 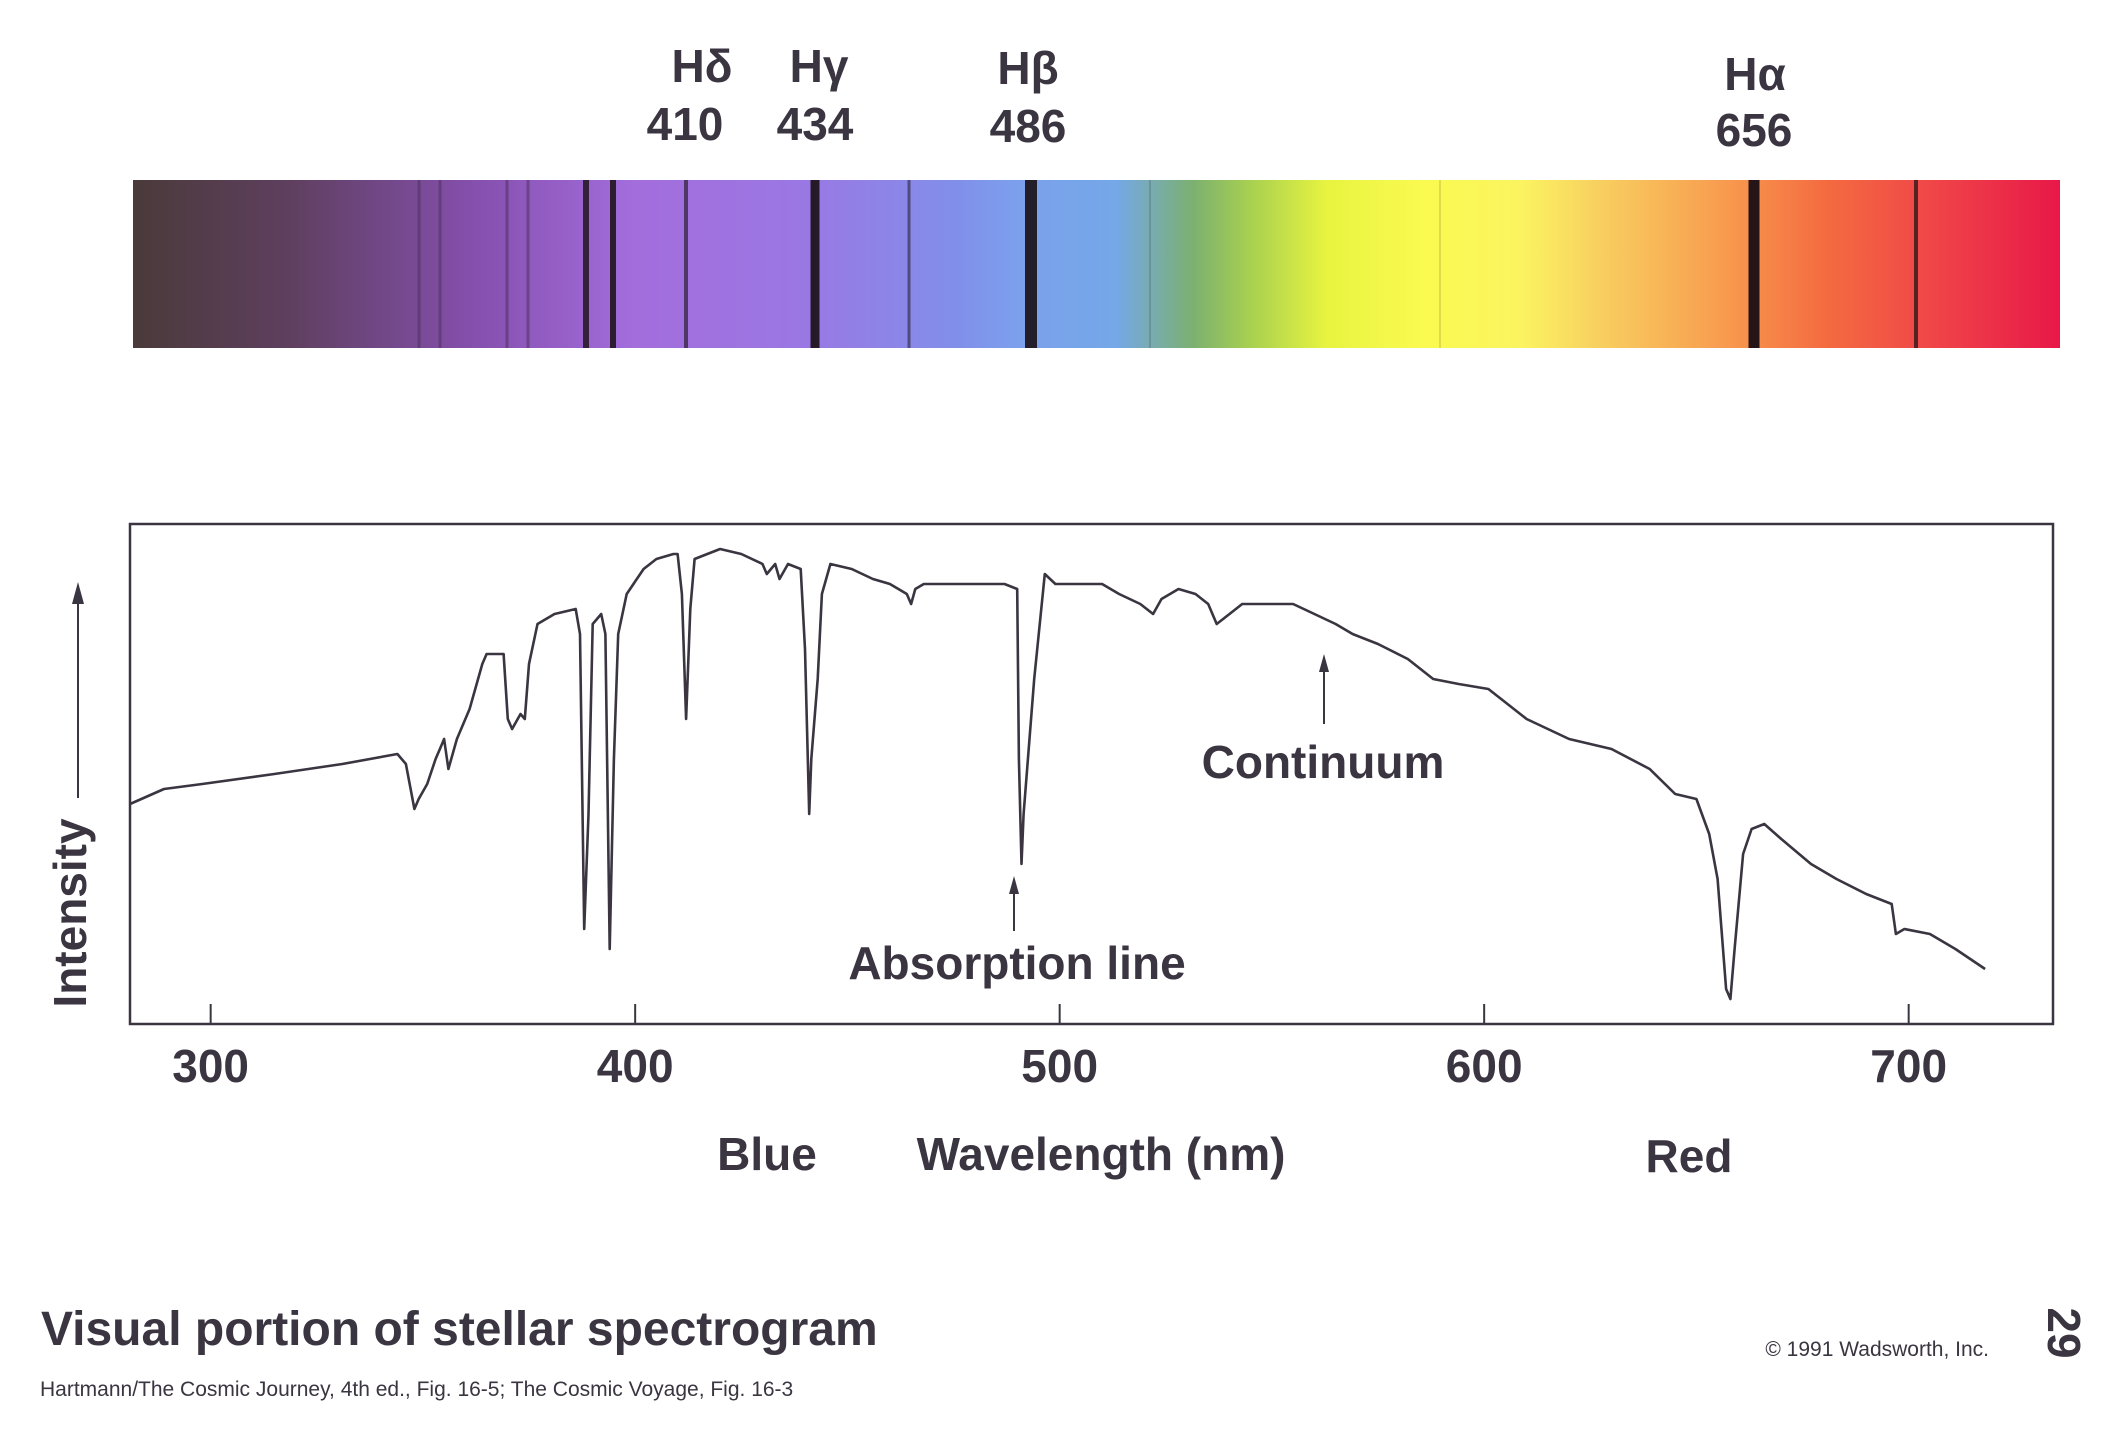 What do you see at coordinates (1016, 963) in the screenshot?
I see `absorption-line-annotation: Absorption line` at bounding box center [1016, 963].